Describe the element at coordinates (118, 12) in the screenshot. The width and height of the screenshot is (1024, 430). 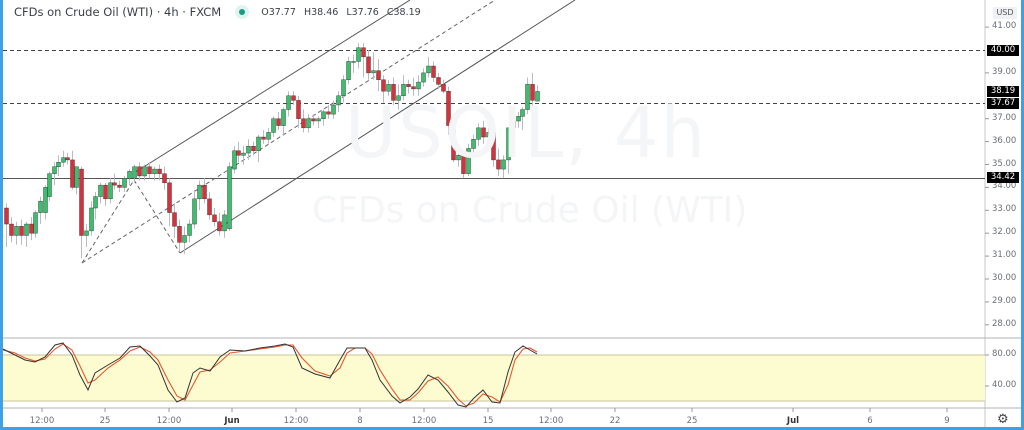
I see `symbol-title: CFDs on Crude Oil (WTI) · 4h · FXCM` at that location.